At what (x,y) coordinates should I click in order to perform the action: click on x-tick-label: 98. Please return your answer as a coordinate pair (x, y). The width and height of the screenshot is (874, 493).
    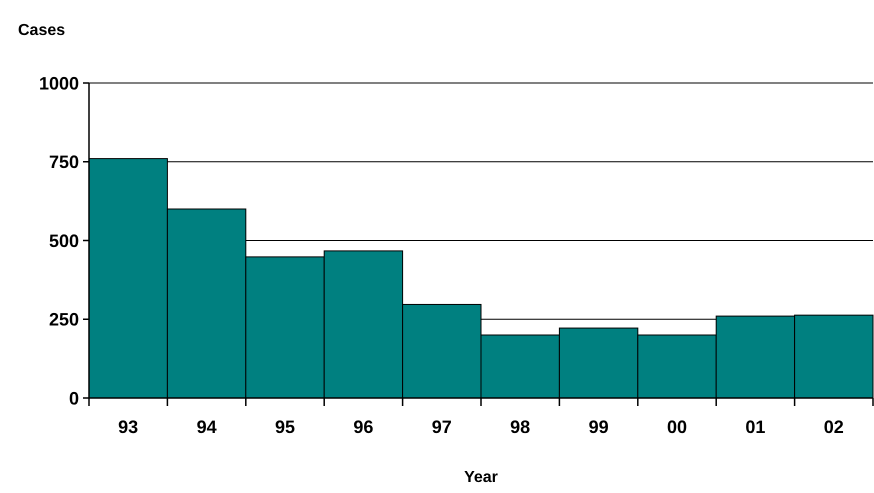
    Looking at the image, I should click on (520, 427).